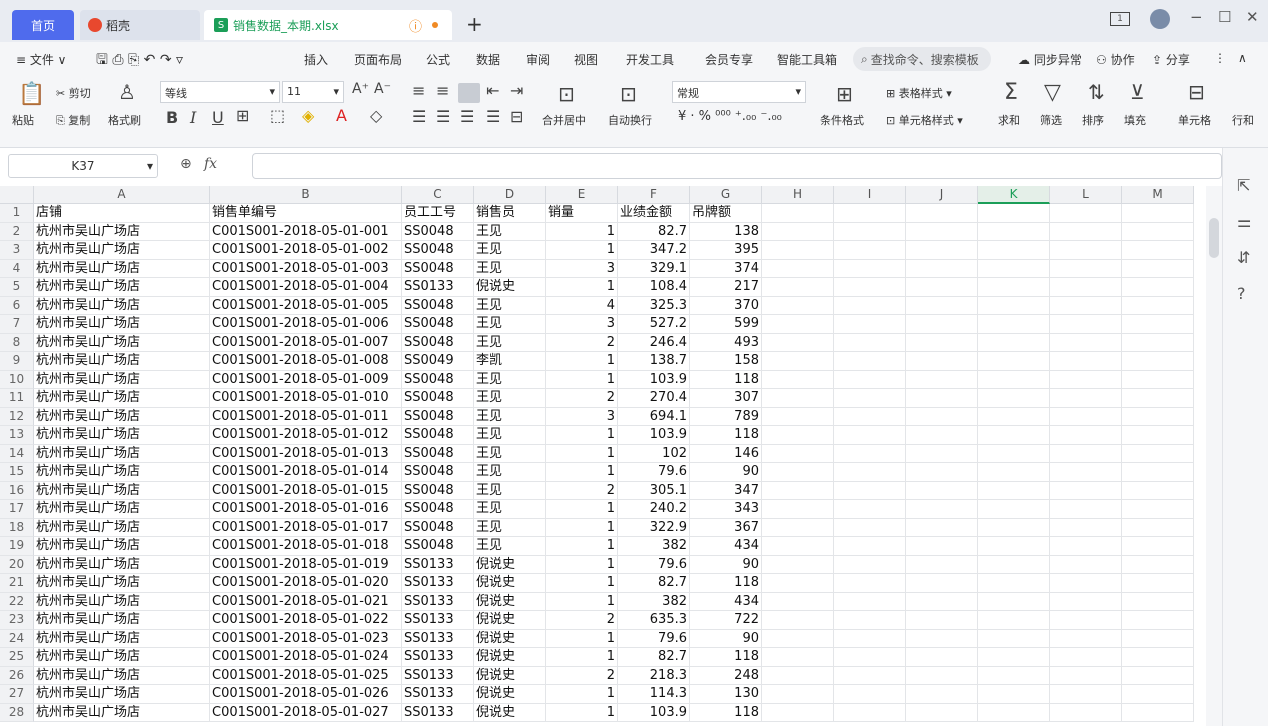 This screenshot has width=1268, height=726. Describe the element at coordinates (942, 509) in the screenshot. I see `cell-j17` at that location.